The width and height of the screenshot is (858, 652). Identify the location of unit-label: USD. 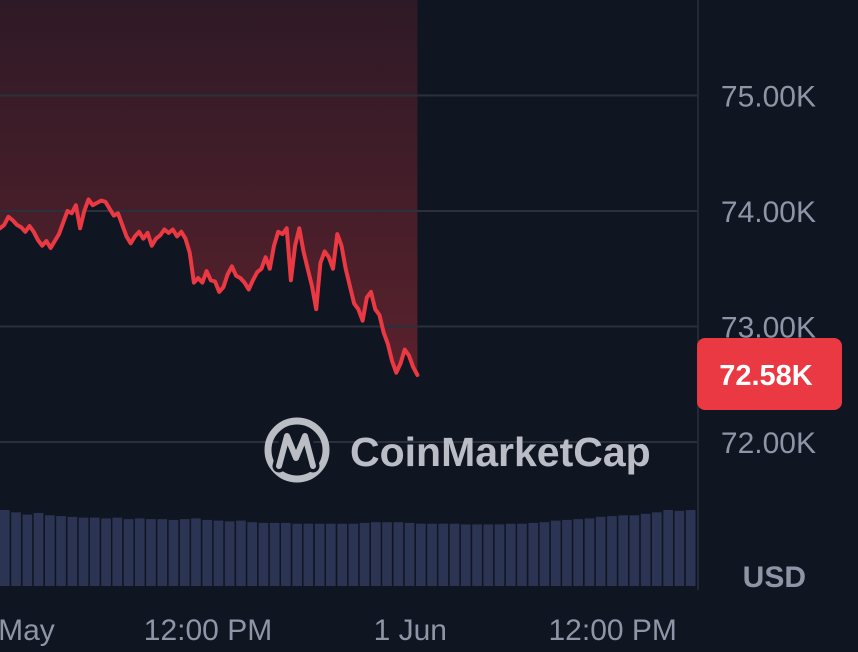
(774, 577).